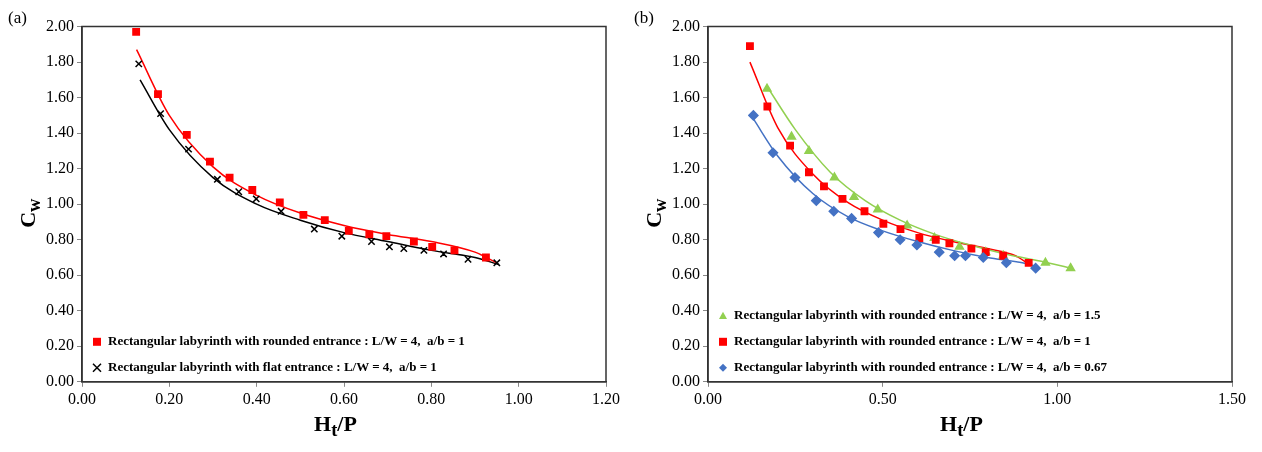  What do you see at coordinates (344, 398) in the screenshot?
I see `x-tick-label: 0.60` at bounding box center [344, 398].